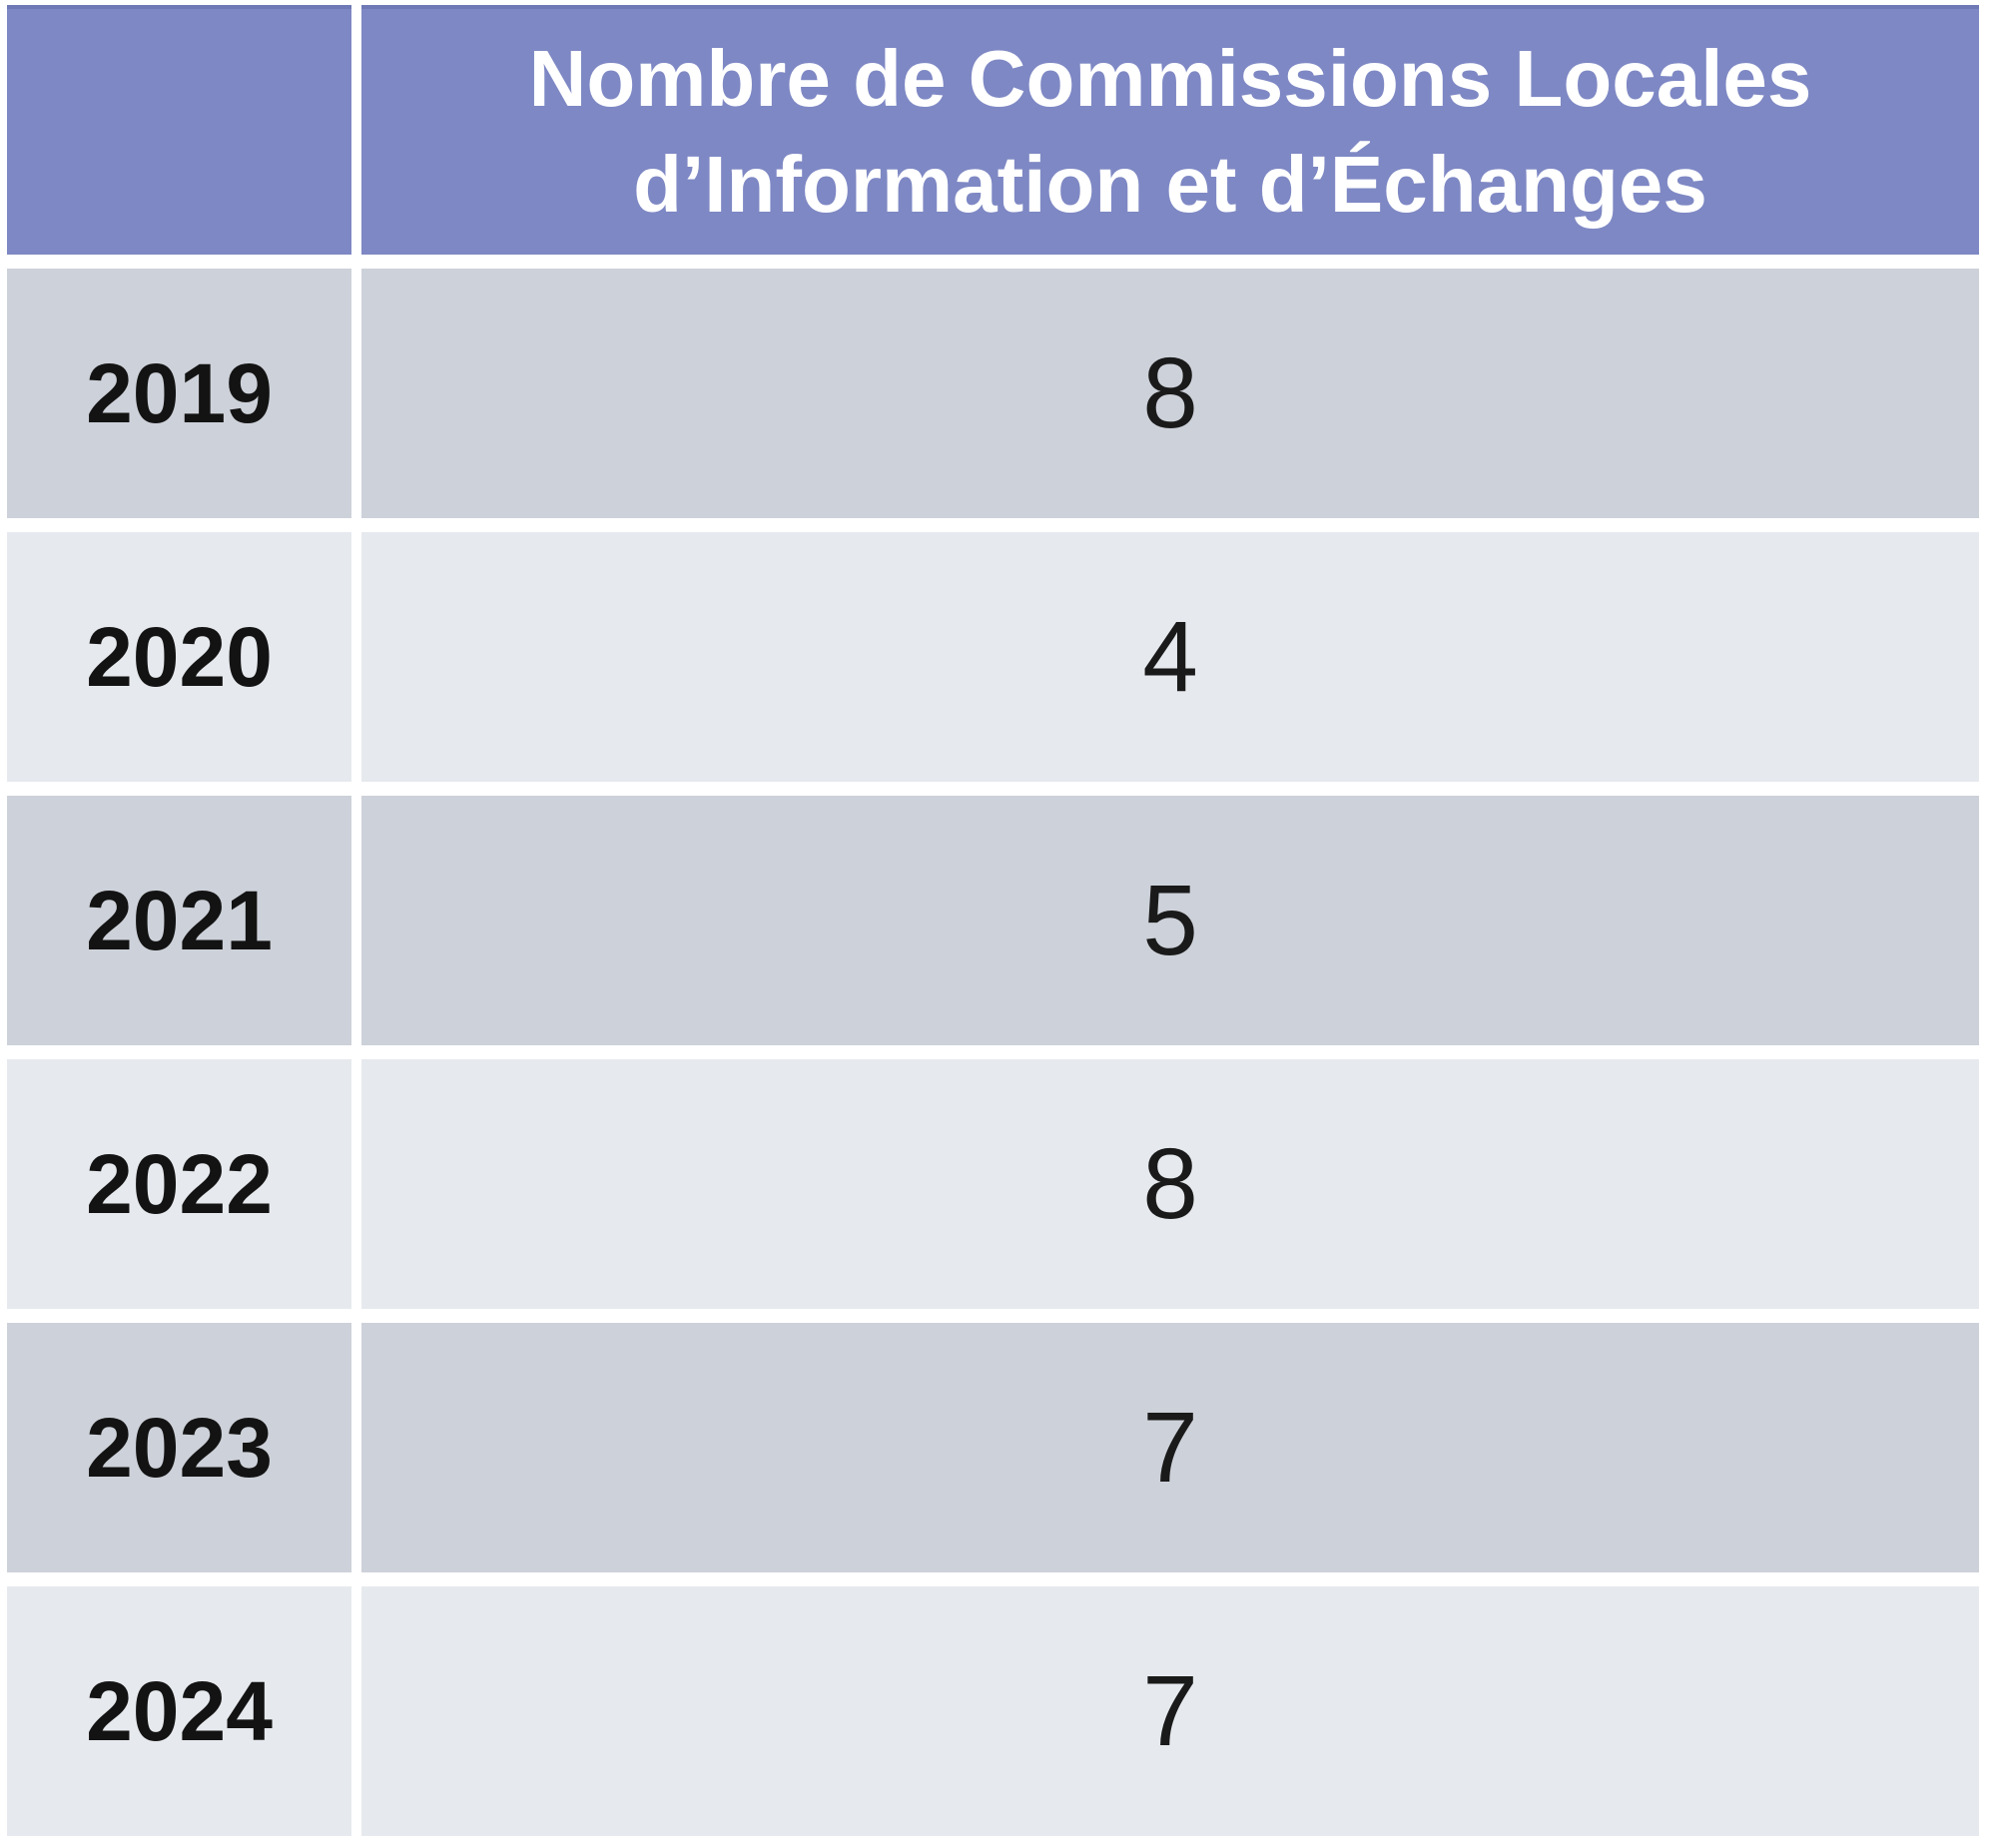 The image size is (1997, 1848). I want to click on value-cell: 5, so click(1170, 920).